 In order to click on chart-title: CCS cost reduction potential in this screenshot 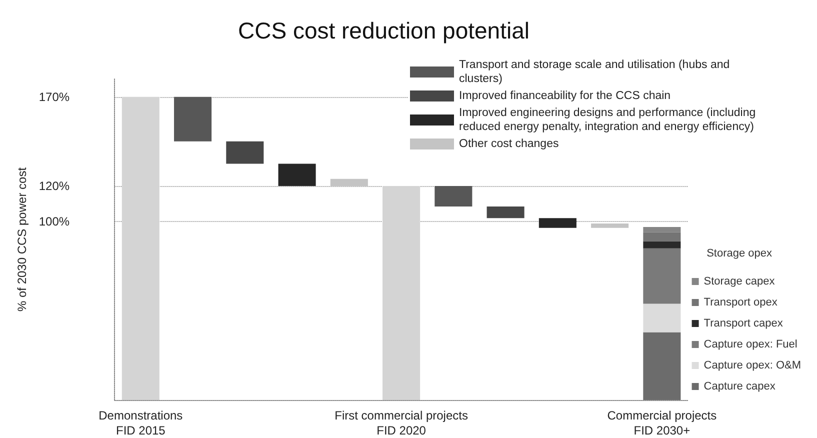, I will do `click(384, 31)`.